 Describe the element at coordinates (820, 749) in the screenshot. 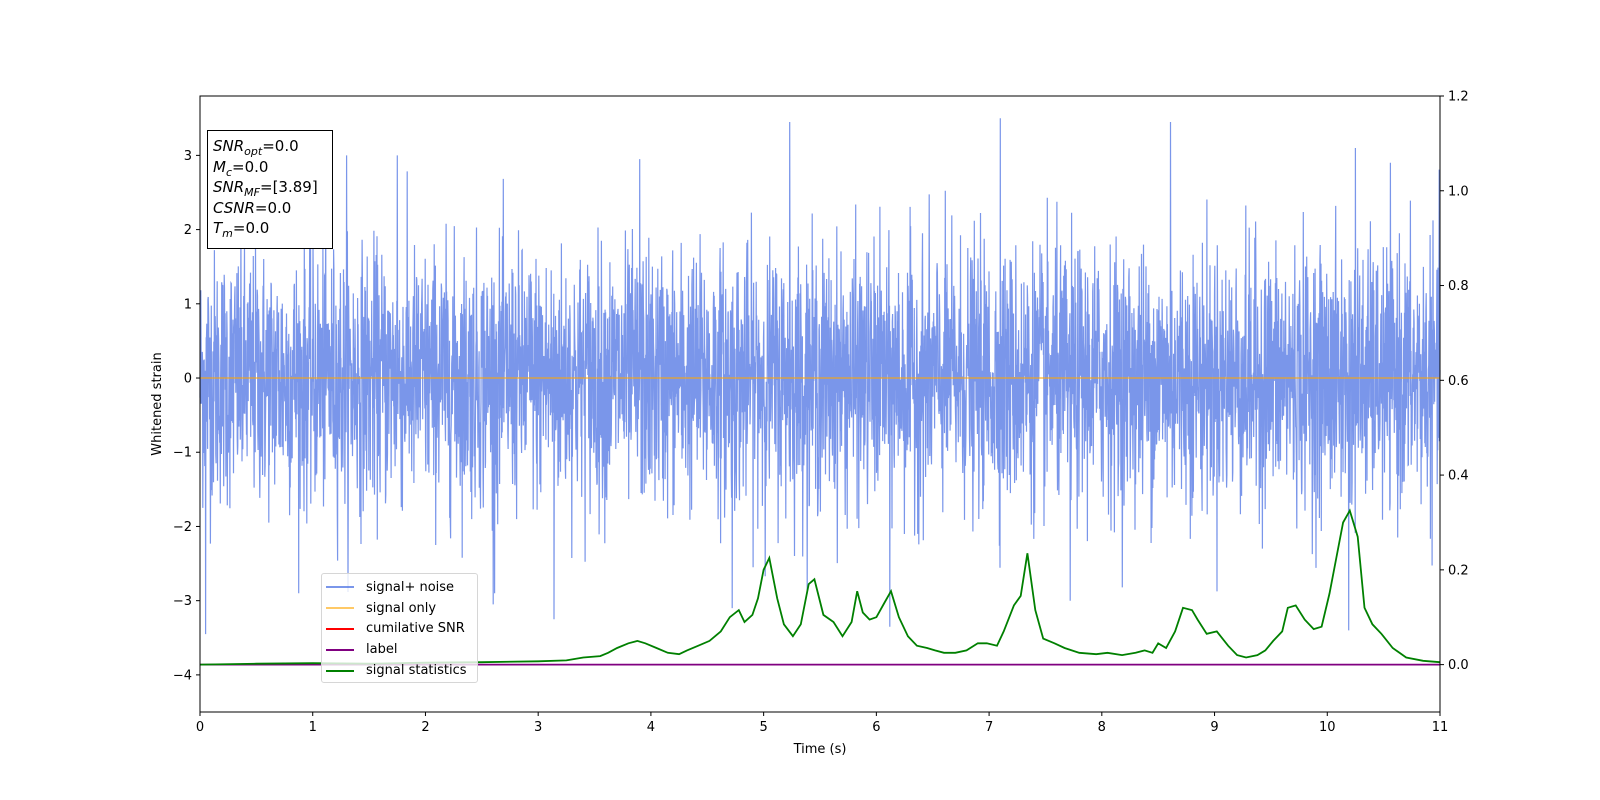

I see `x-axis-title: Time (s)` at that location.